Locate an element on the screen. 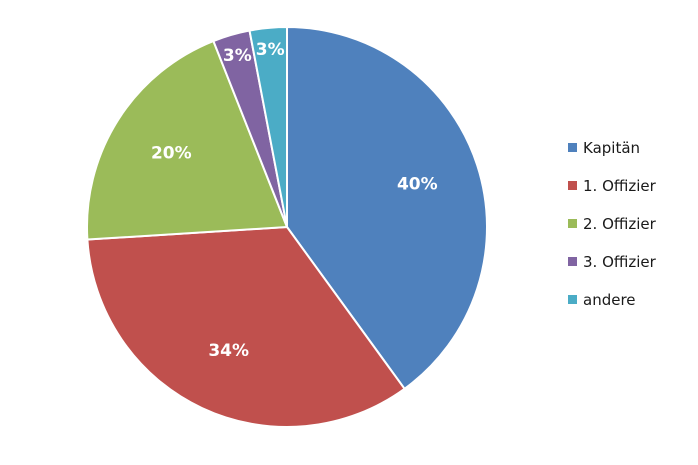 This screenshot has height=465, width=698. legend-label: 2. Offizier is located at coordinates (619, 223).